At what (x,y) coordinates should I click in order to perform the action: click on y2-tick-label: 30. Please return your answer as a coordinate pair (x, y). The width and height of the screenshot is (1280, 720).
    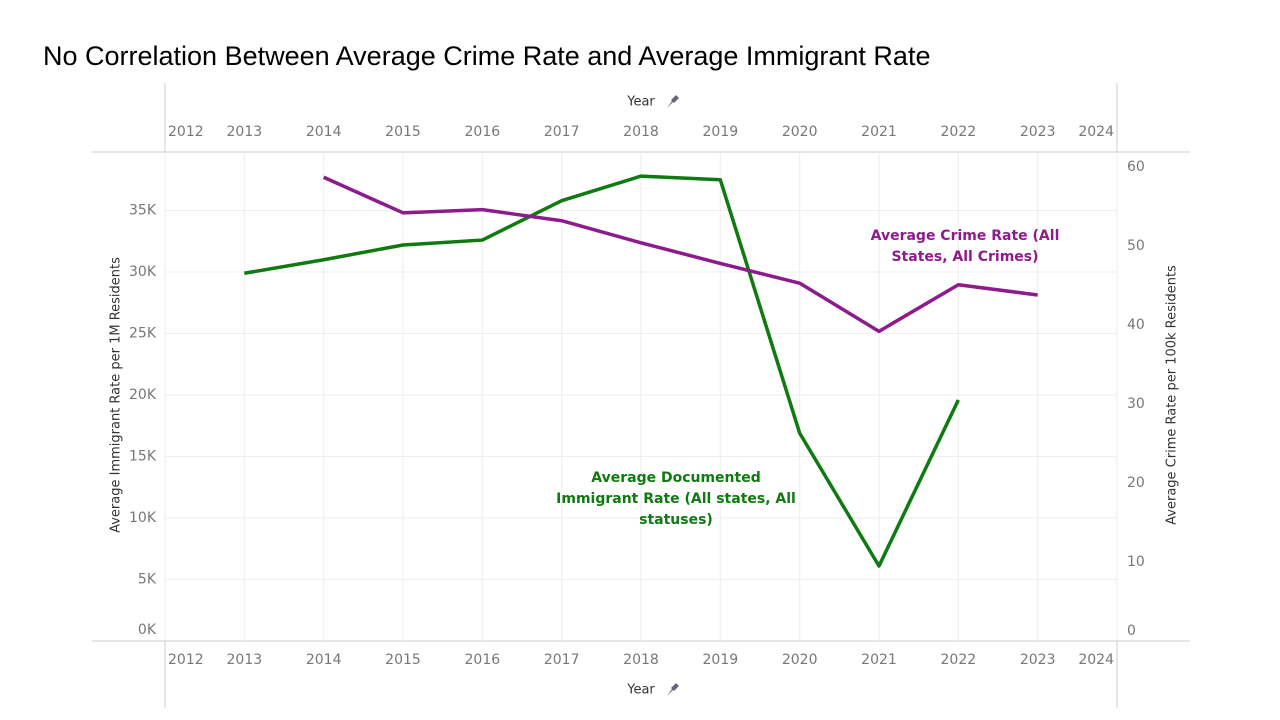
    Looking at the image, I should click on (1136, 404).